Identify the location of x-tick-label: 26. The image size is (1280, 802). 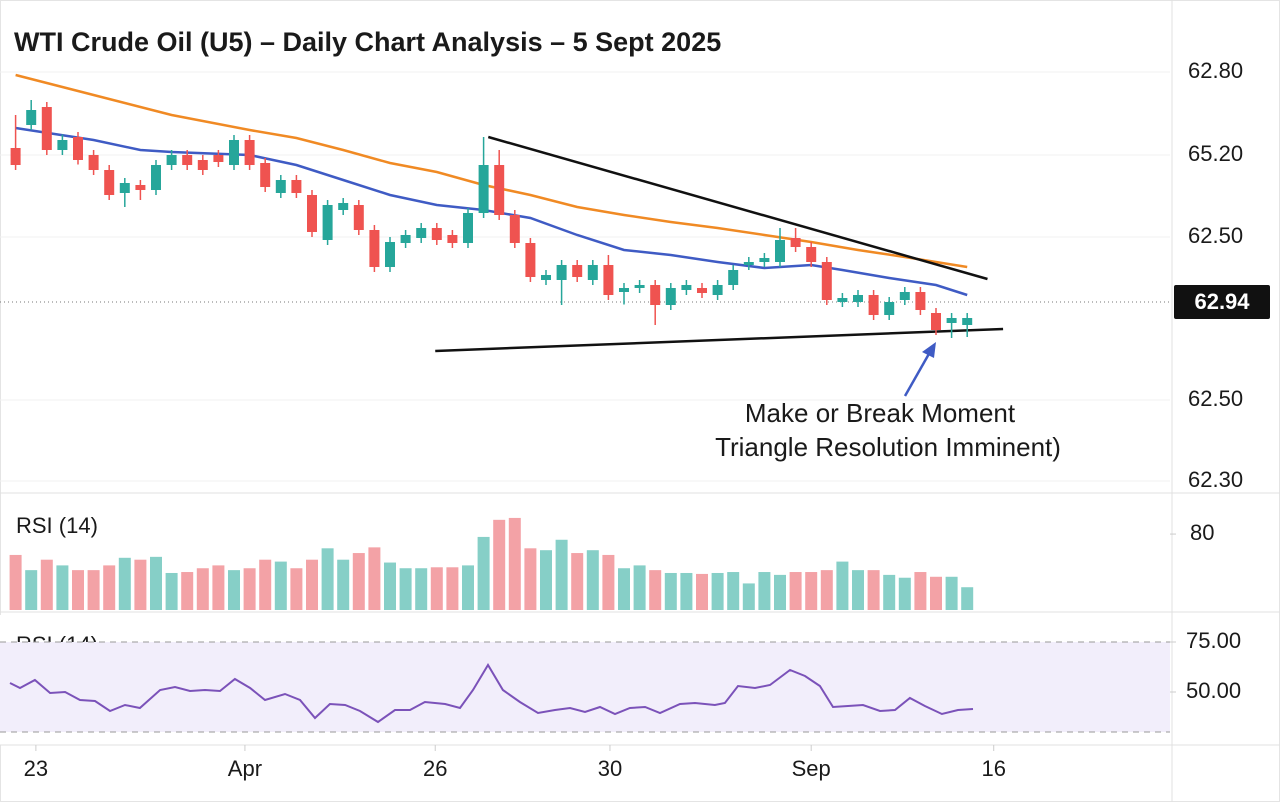
(435, 768).